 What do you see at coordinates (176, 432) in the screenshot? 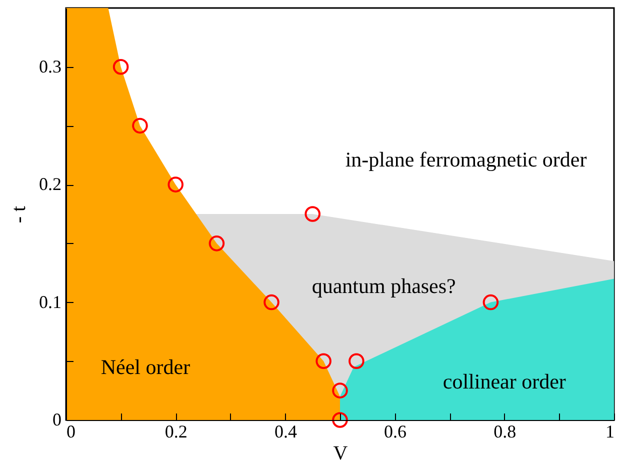
I see `x-tick-label: 0.2` at bounding box center [176, 432].